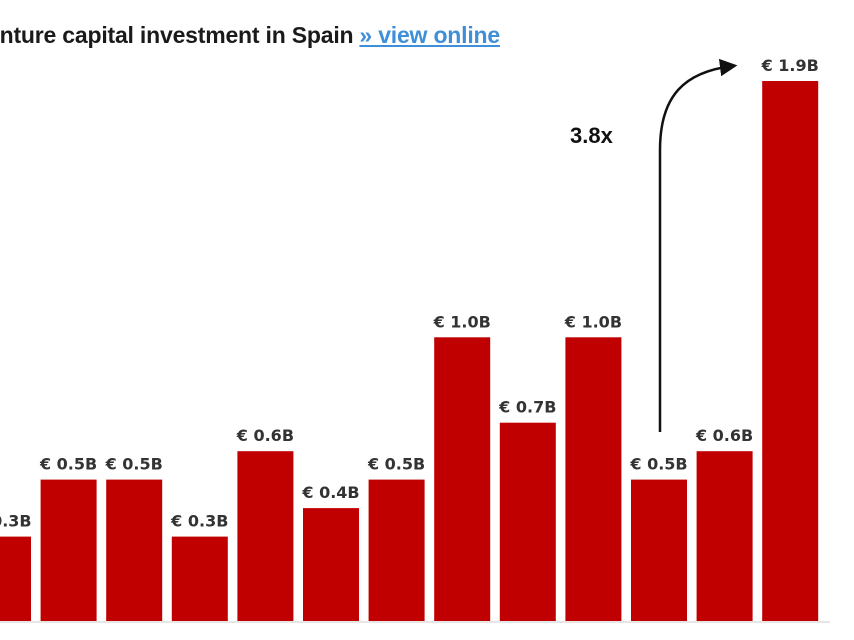 The height and width of the screenshot is (640, 854). What do you see at coordinates (462, 321) in the screenshot?
I see `bar-label-8: € 1.0B` at bounding box center [462, 321].